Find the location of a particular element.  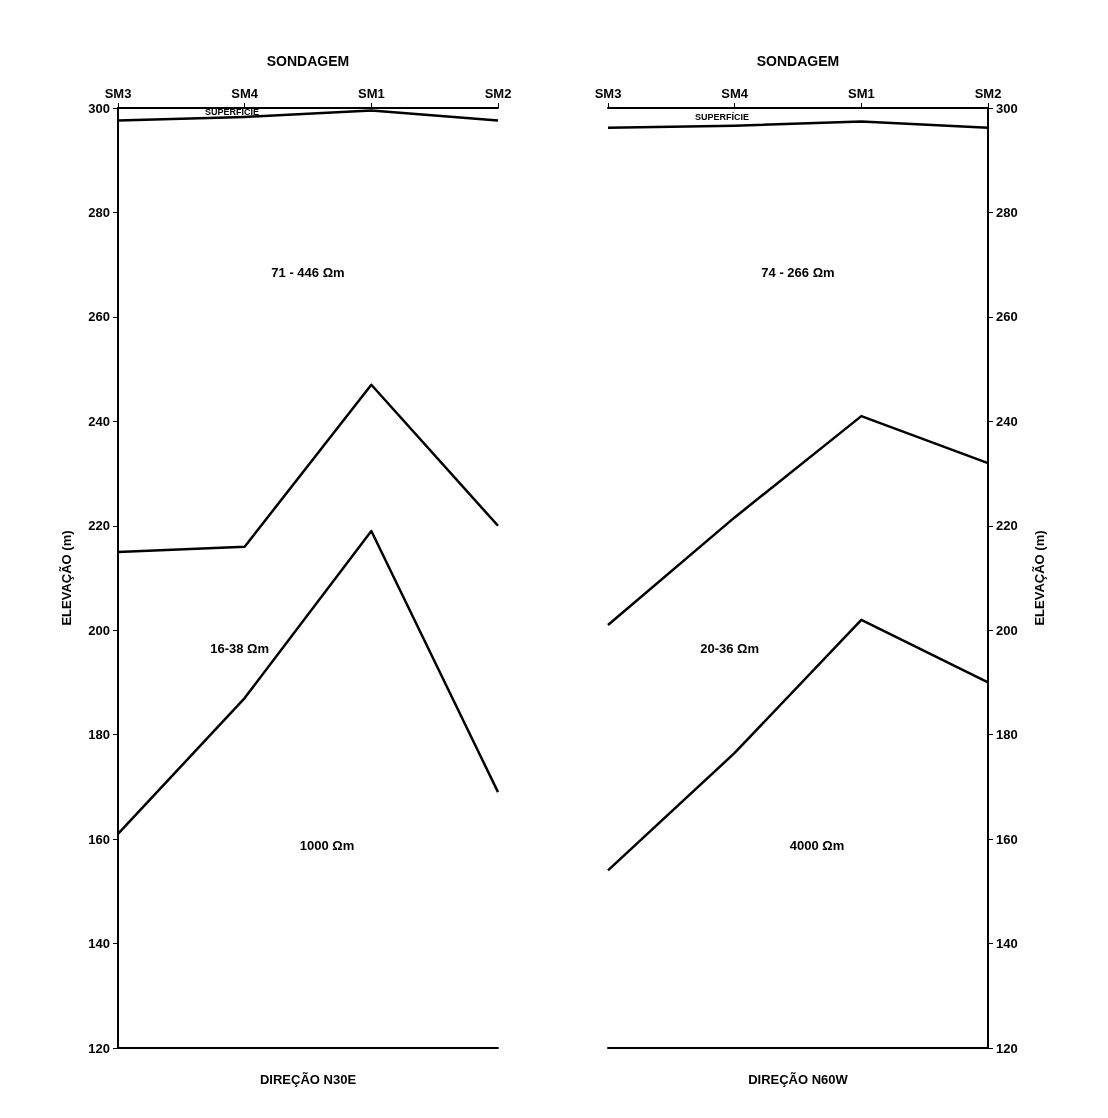

y2-tick-label: 280 is located at coordinates (1007, 212).